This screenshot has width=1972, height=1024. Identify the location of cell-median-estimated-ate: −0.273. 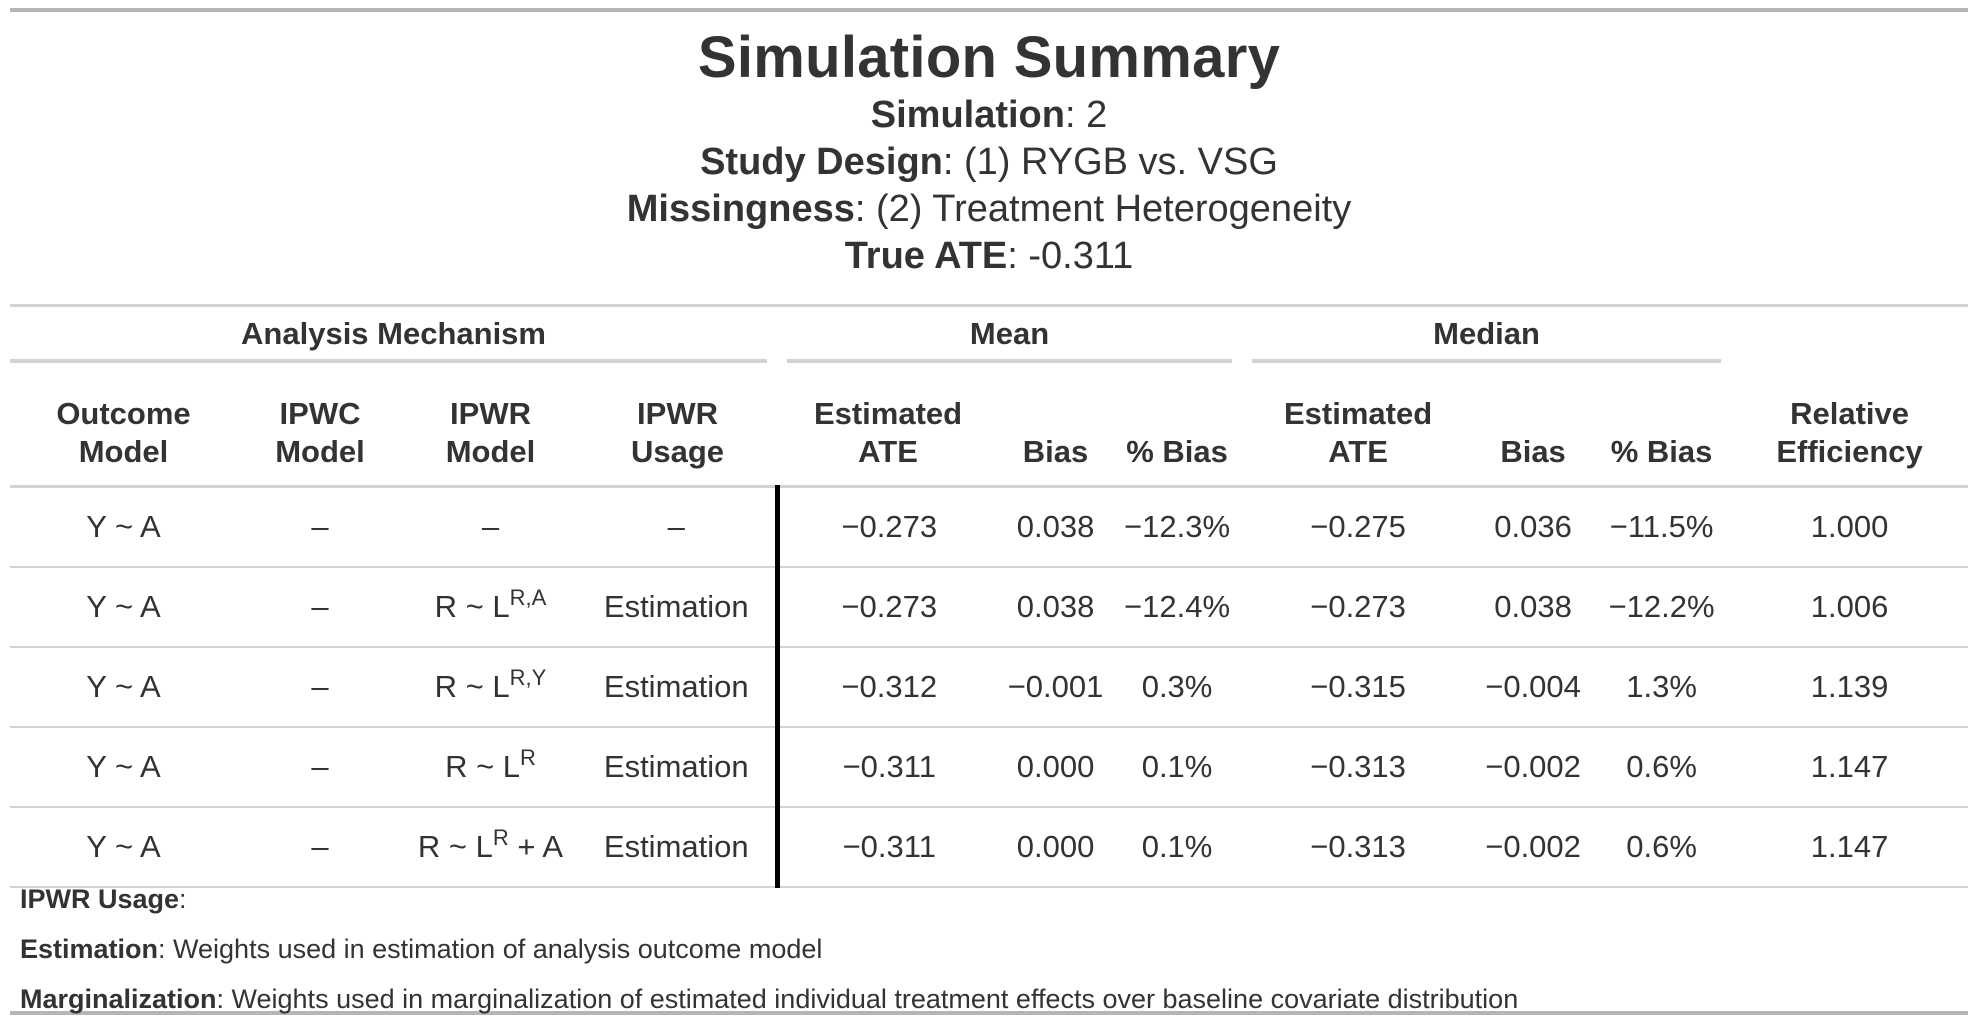
(1358, 607).